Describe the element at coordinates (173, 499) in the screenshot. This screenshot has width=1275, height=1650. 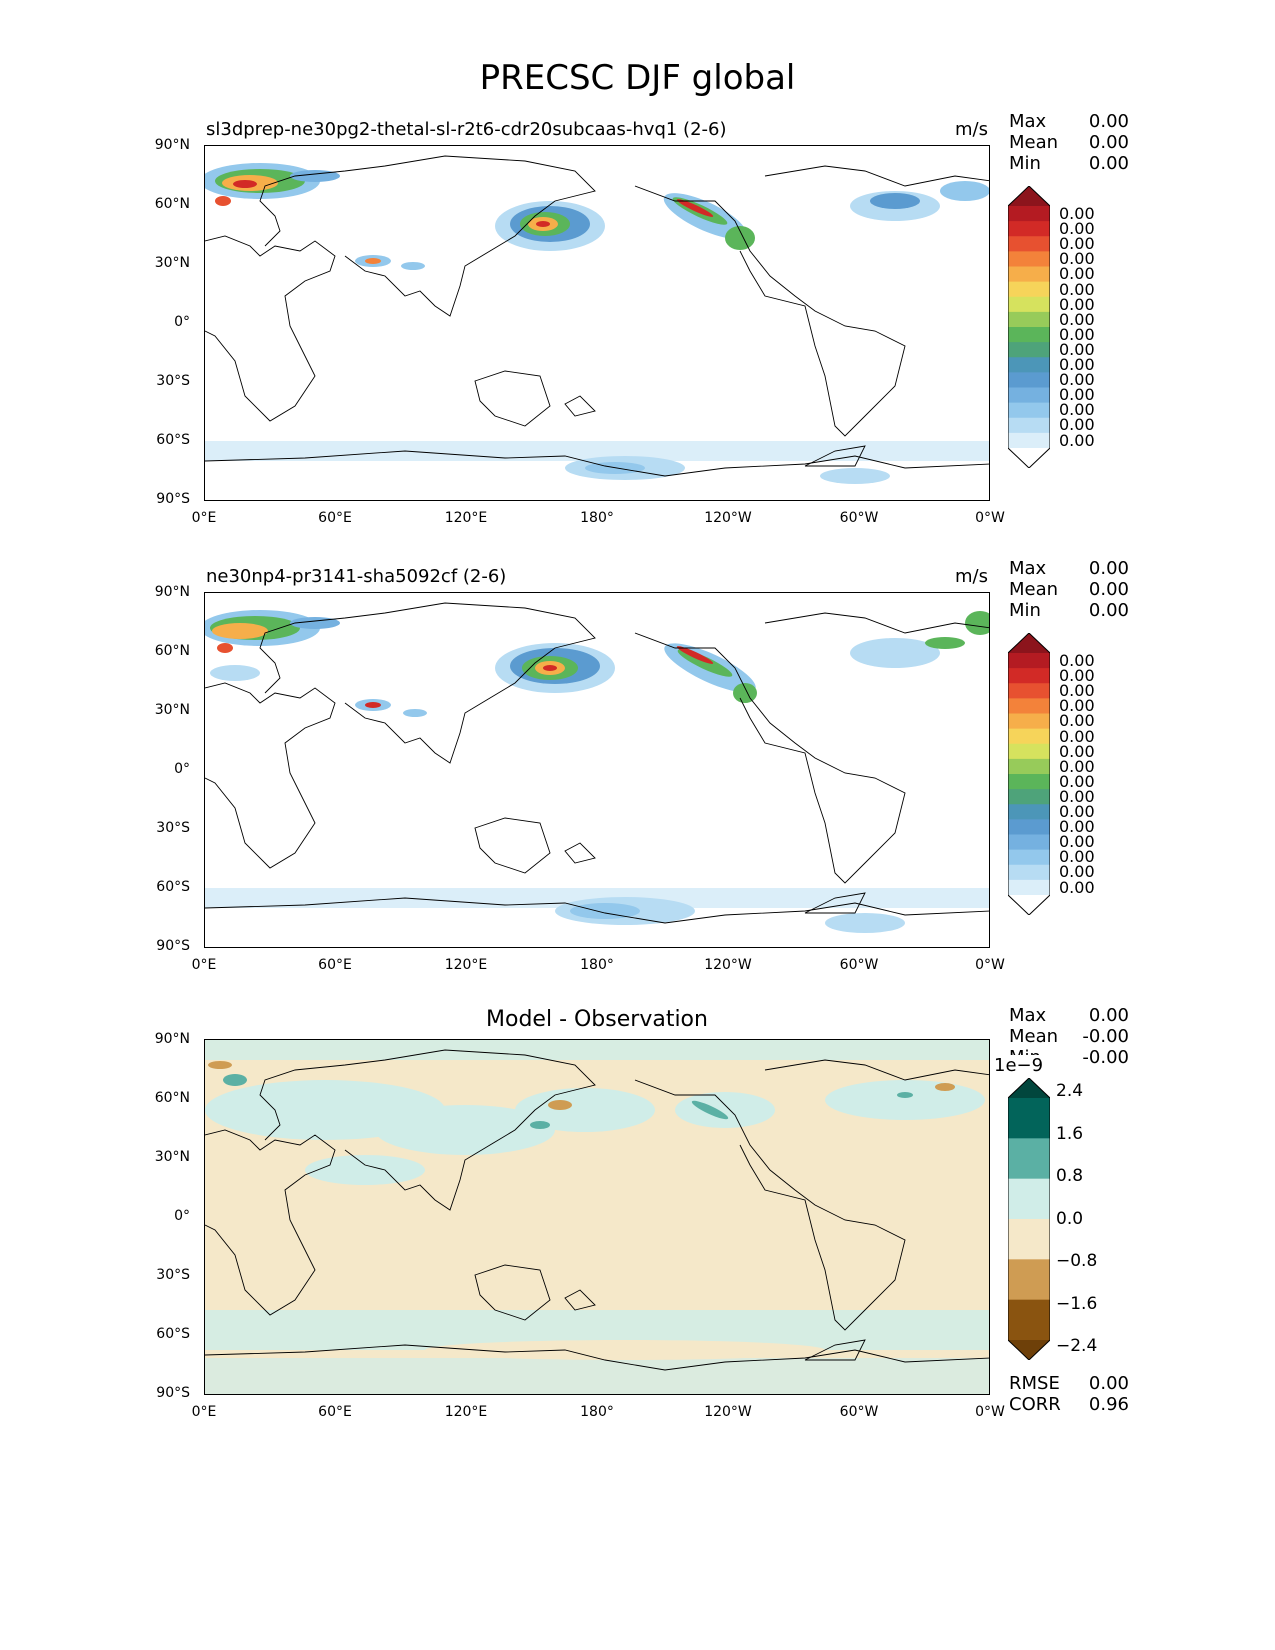
I see `lat-tick: 90°S` at that location.